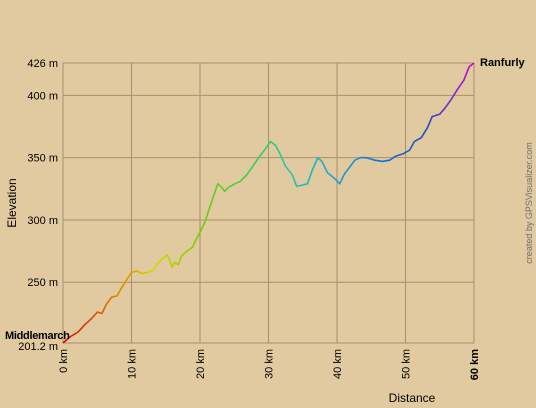 Image resolution: width=536 pixels, height=408 pixels. Describe the element at coordinates (529, 202) in the screenshot. I see `credit: created by GPSVisualizer.com` at that location.